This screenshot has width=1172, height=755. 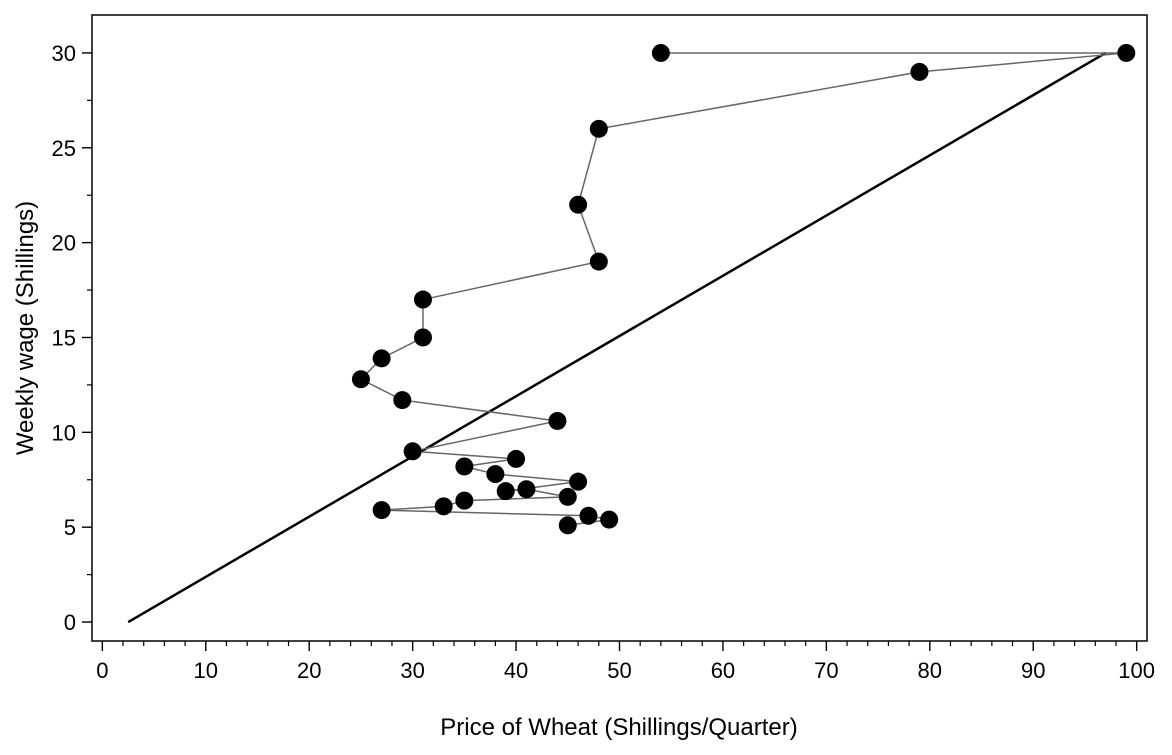 What do you see at coordinates (87, 337) in the screenshot?
I see `y-axis-ticks` at bounding box center [87, 337].